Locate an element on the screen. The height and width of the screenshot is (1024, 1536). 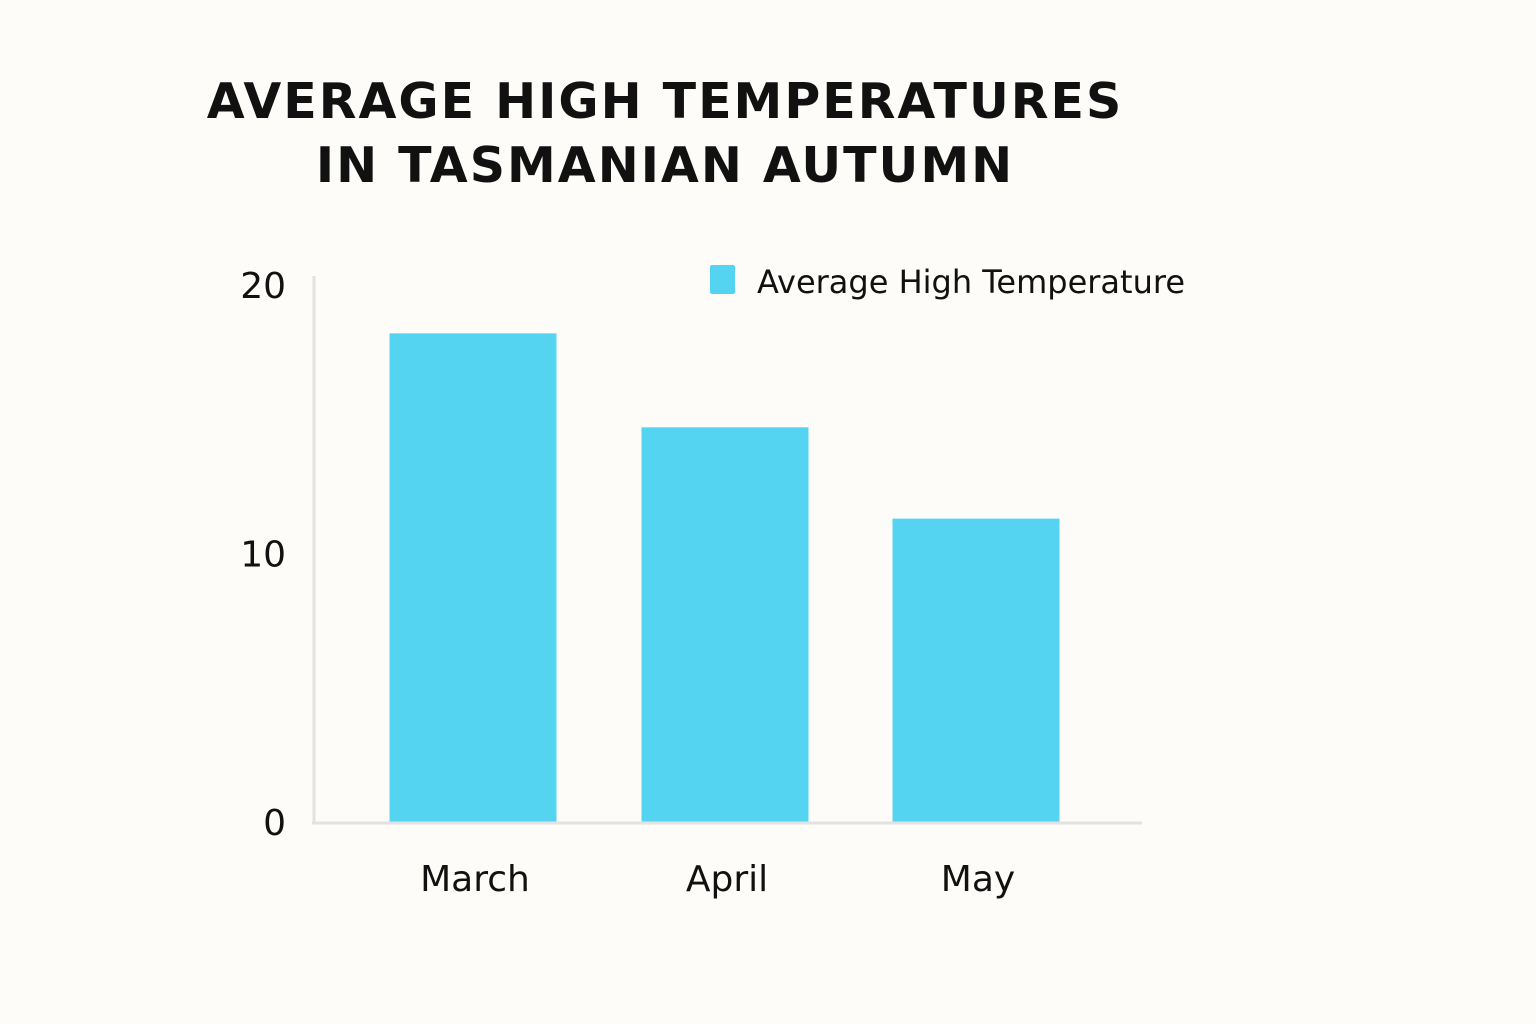
y-tick-label-0: 0 is located at coordinates (274, 823).